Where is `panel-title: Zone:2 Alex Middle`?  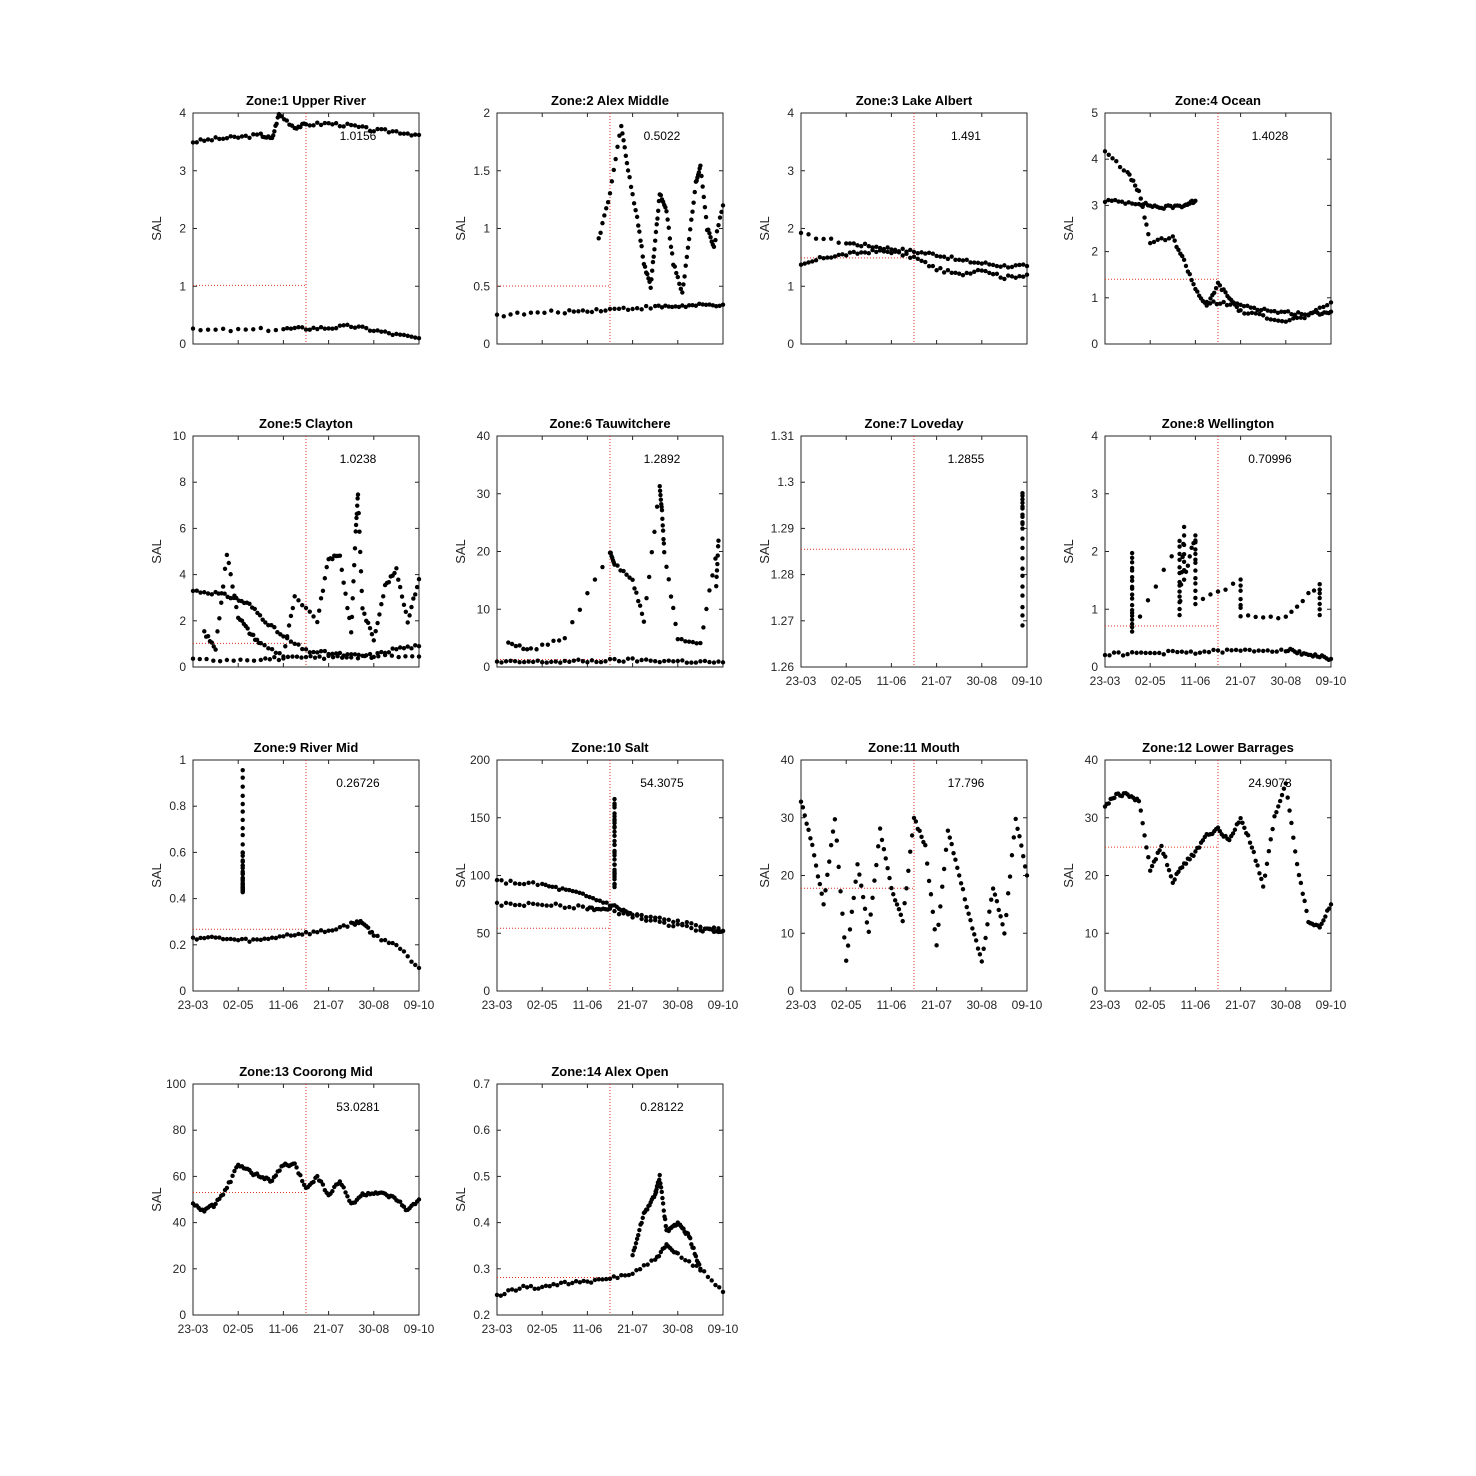
panel-title: Zone:2 Alex Middle is located at coordinates (610, 100).